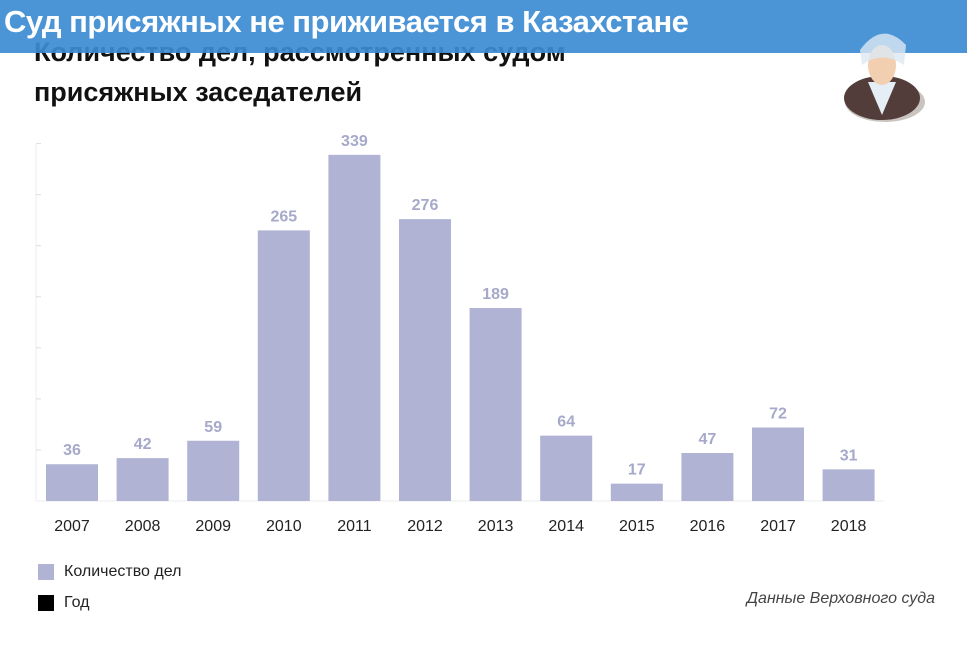 The width and height of the screenshot is (967, 646). What do you see at coordinates (566, 422) in the screenshot?
I see `data-label-2014: 64` at bounding box center [566, 422].